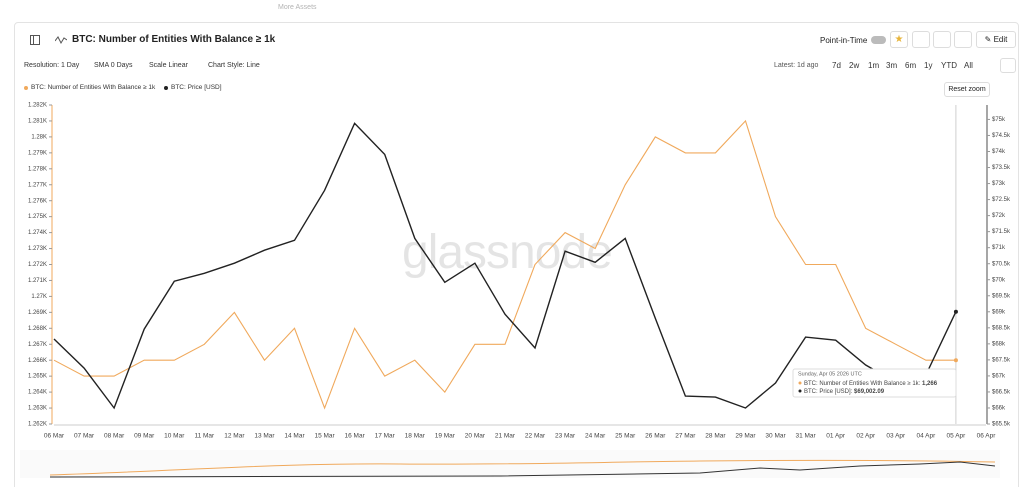 The image size is (1024, 487). What do you see at coordinates (61, 40) in the screenshot?
I see `line-icon` at bounding box center [61, 40].